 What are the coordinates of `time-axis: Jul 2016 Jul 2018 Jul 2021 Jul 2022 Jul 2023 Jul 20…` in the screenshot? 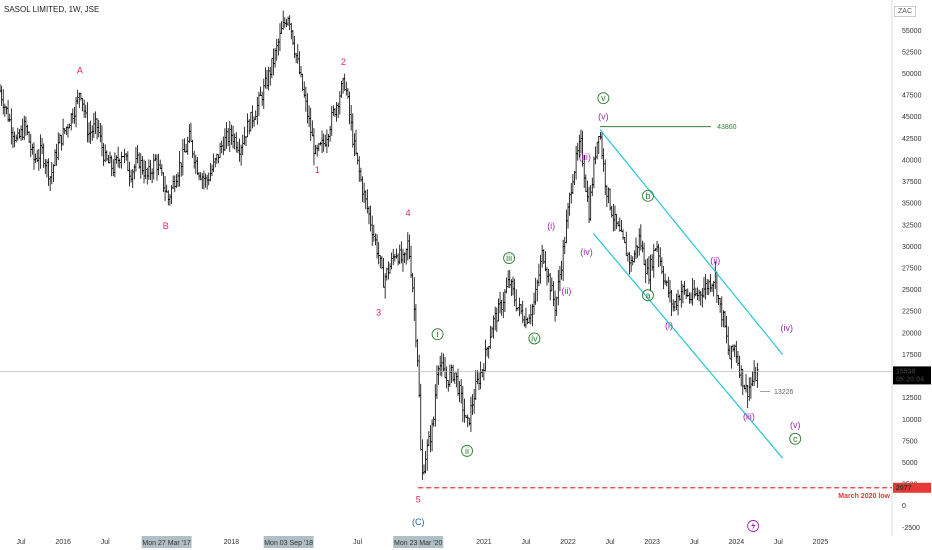 It's located at (423, 542).